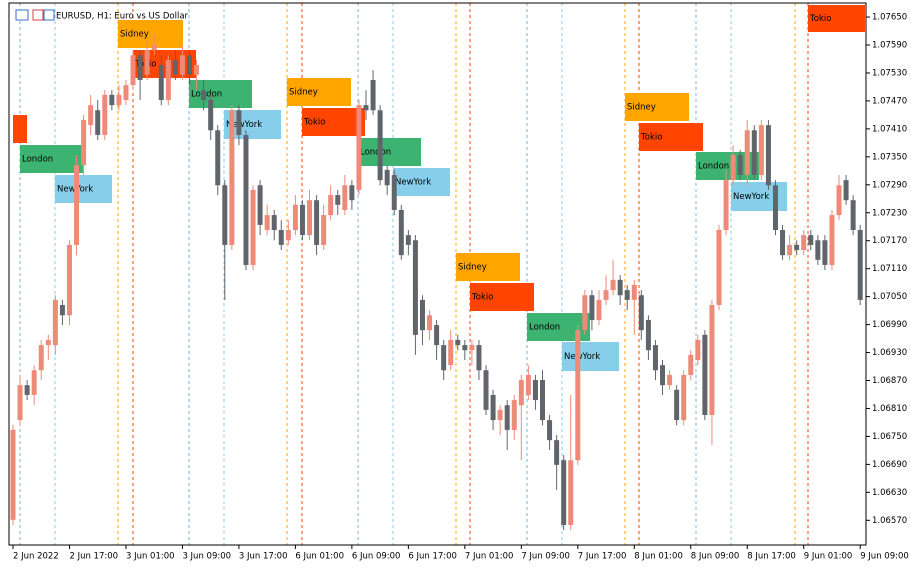 The width and height of the screenshot is (911, 568). Describe the element at coordinates (889, 241) in the screenshot. I see `y-tick-label: 1.07170` at that location.